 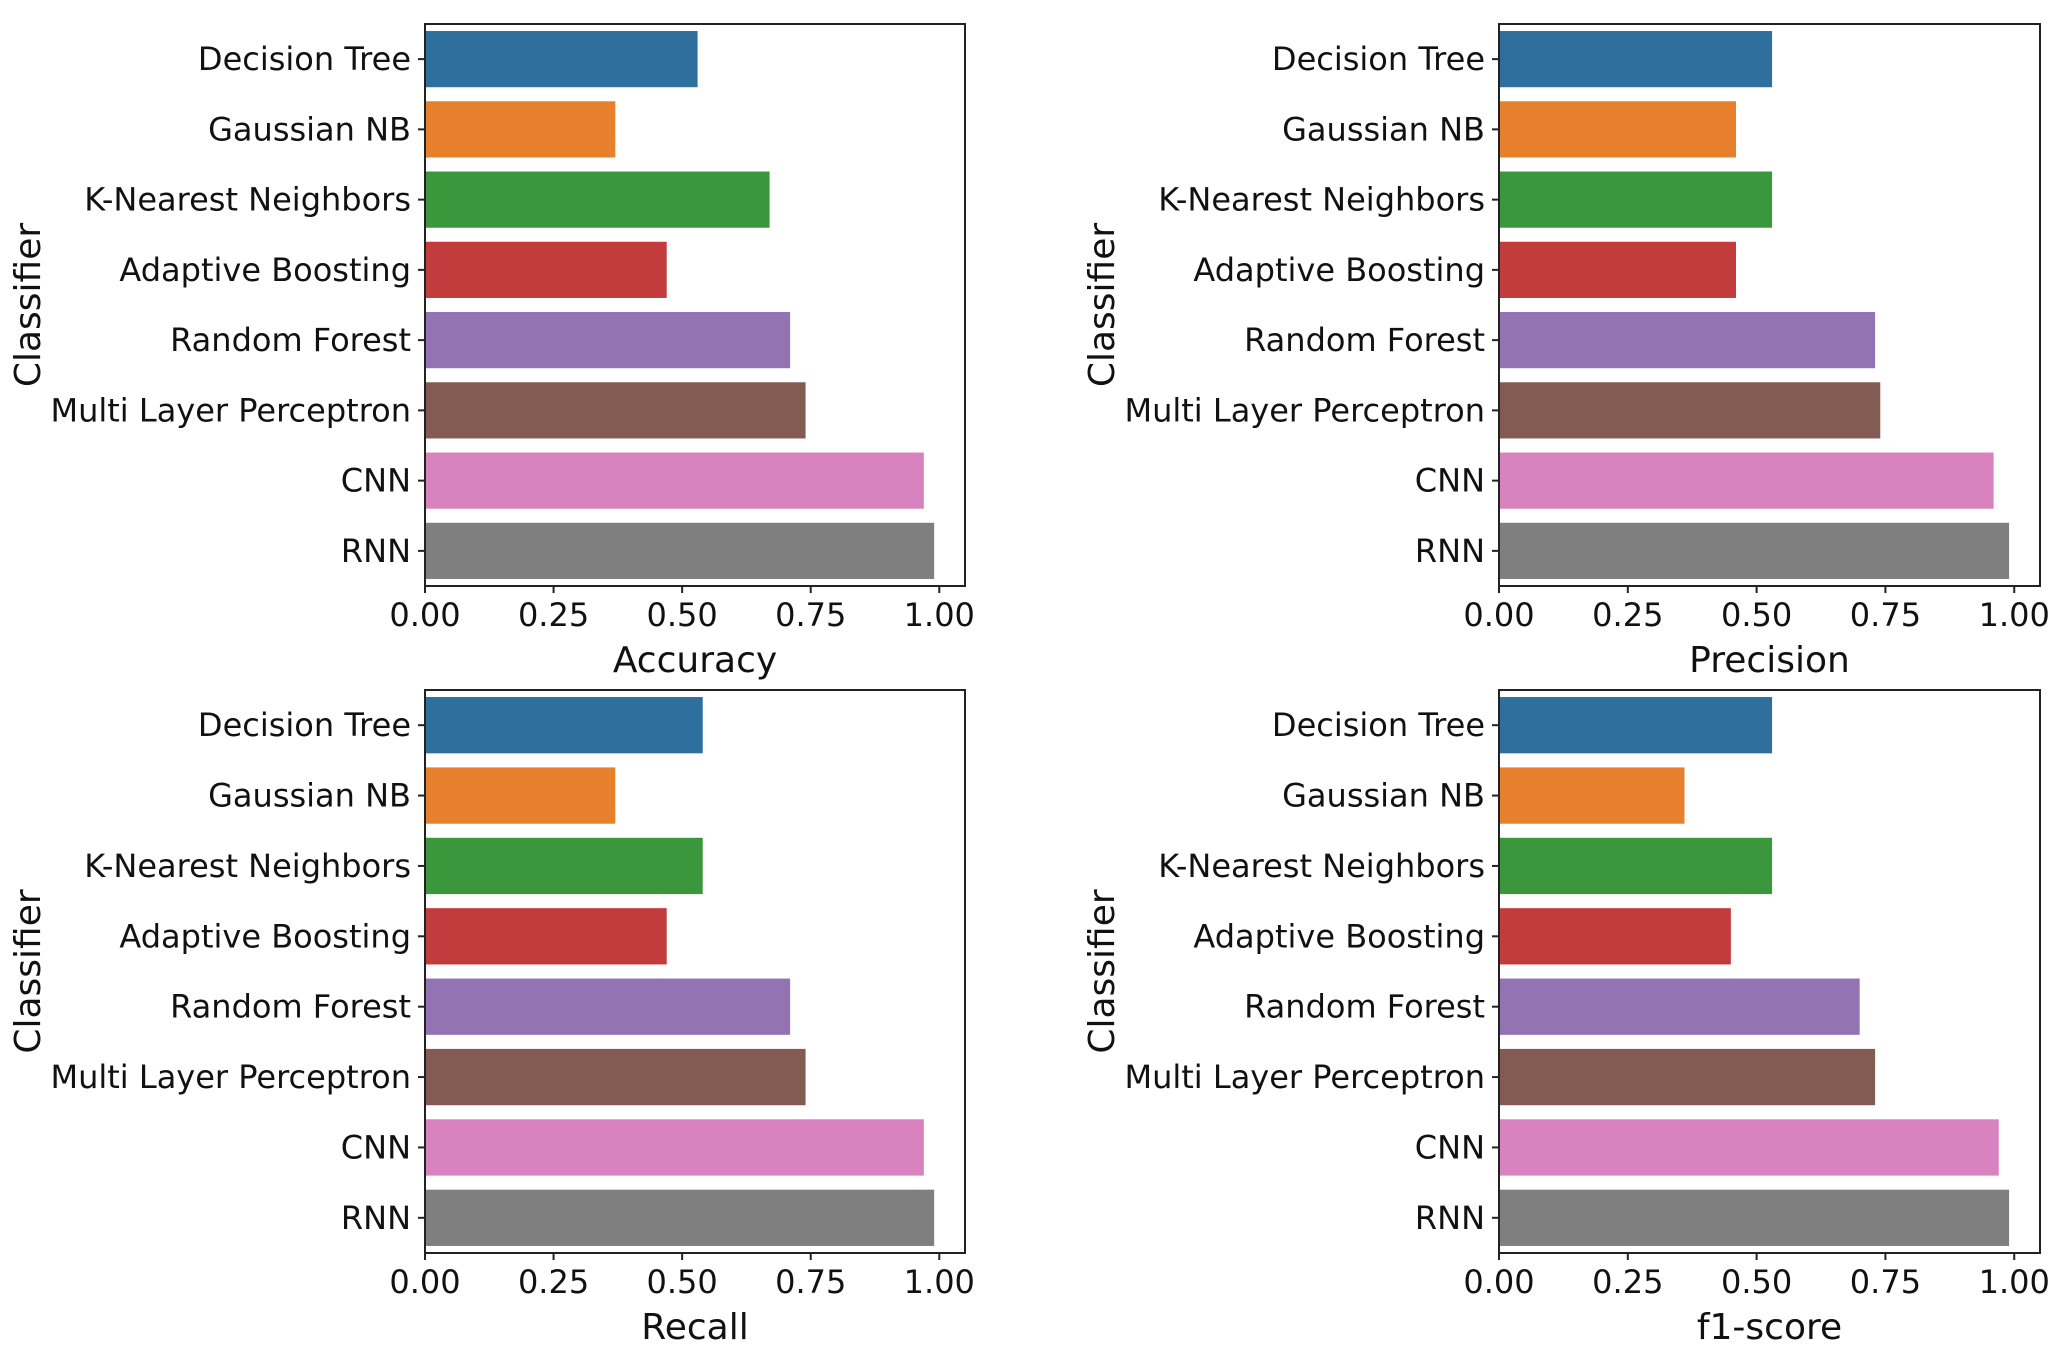 What do you see at coordinates (1769, 1327) in the screenshot?
I see `x-axis-label: f1-score` at bounding box center [1769, 1327].